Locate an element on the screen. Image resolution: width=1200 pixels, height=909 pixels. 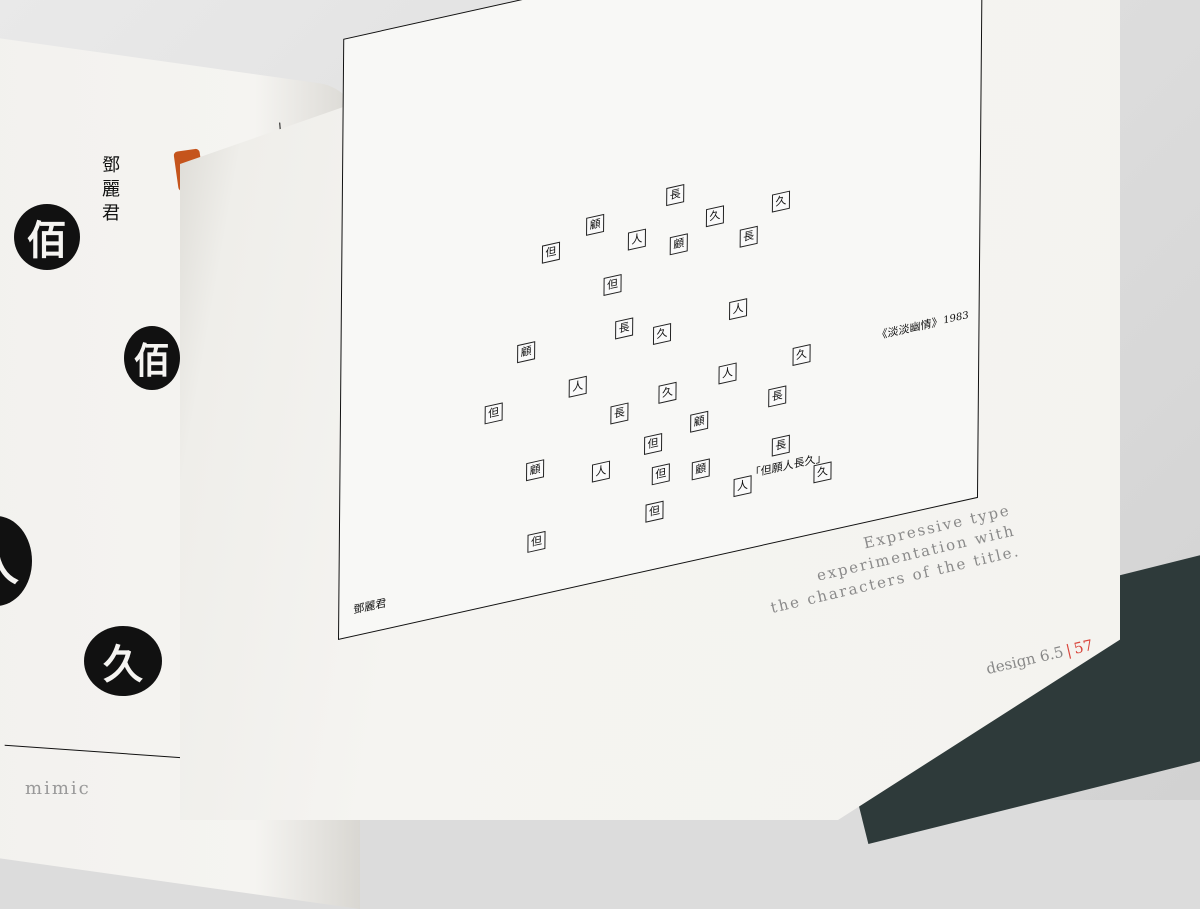
circle-glyph: 久 is located at coordinates (123, 661).